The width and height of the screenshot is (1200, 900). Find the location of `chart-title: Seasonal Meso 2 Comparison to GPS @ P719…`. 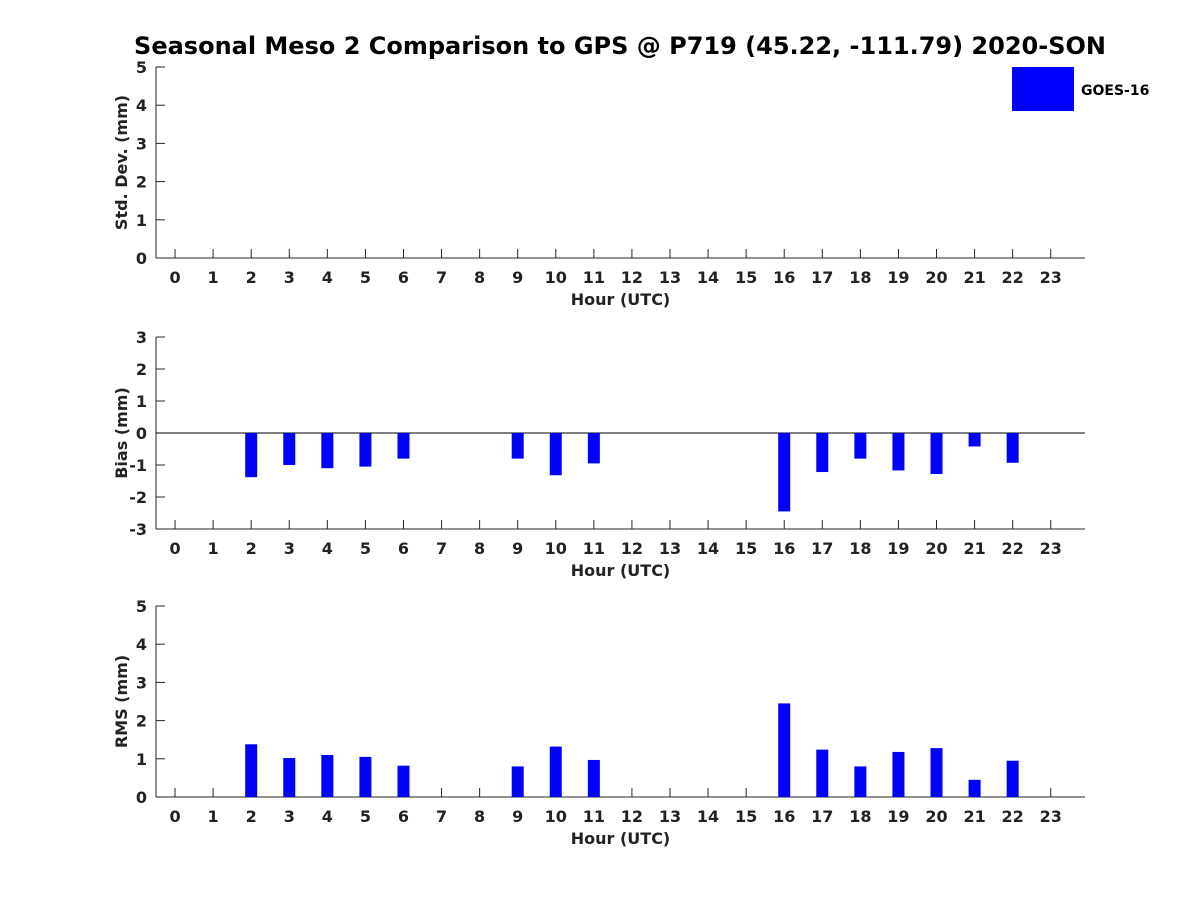

chart-title: Seasonal Meso 2 Comparison to GPS @ P719… is located at coordinates (620, 46).